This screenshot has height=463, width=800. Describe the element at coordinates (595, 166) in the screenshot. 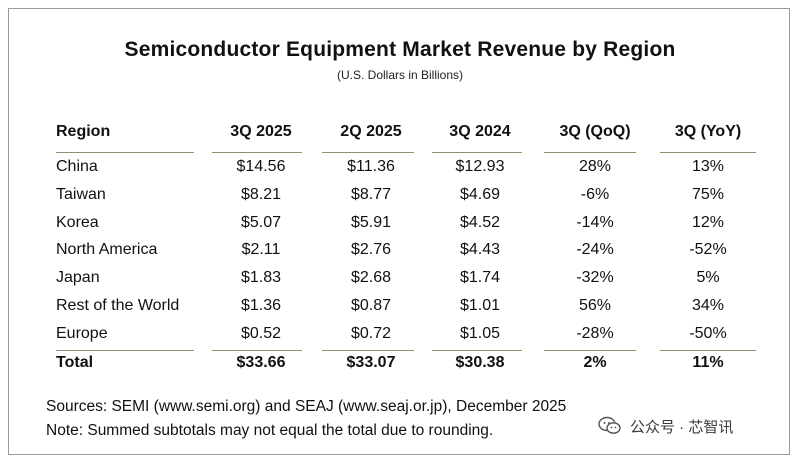

I see `table-cell: 28%` at that location.